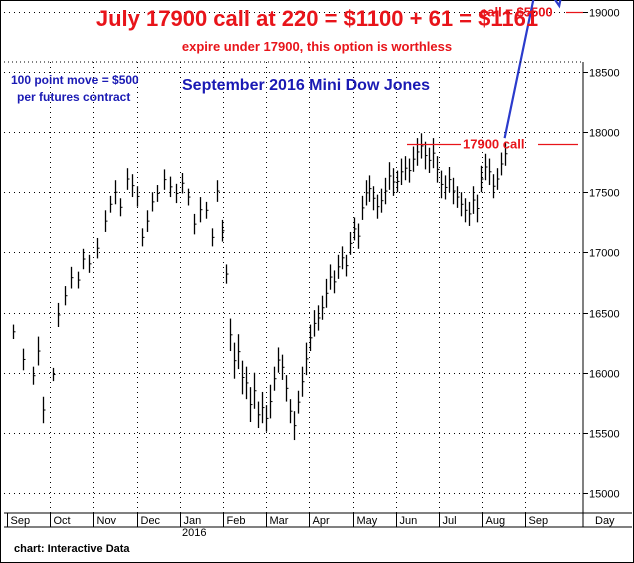 This screenshot has height=563, width=634. What do you see at coordinates (604, 74) in the screenshot?
I see `y-tick-label: 18500` at bounding box center [604, 74].